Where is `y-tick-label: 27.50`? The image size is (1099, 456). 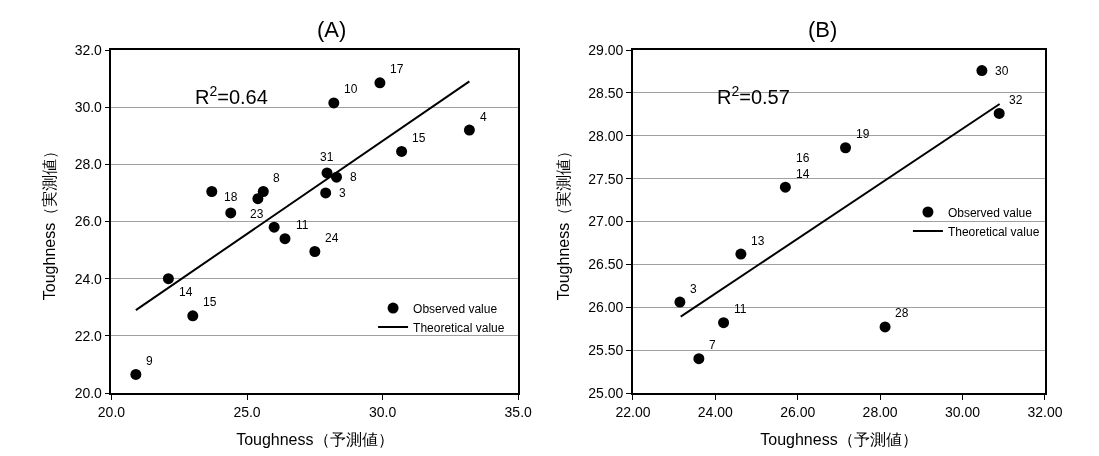 y-tick-label: 27.50 is located at coordinates (606, 178).